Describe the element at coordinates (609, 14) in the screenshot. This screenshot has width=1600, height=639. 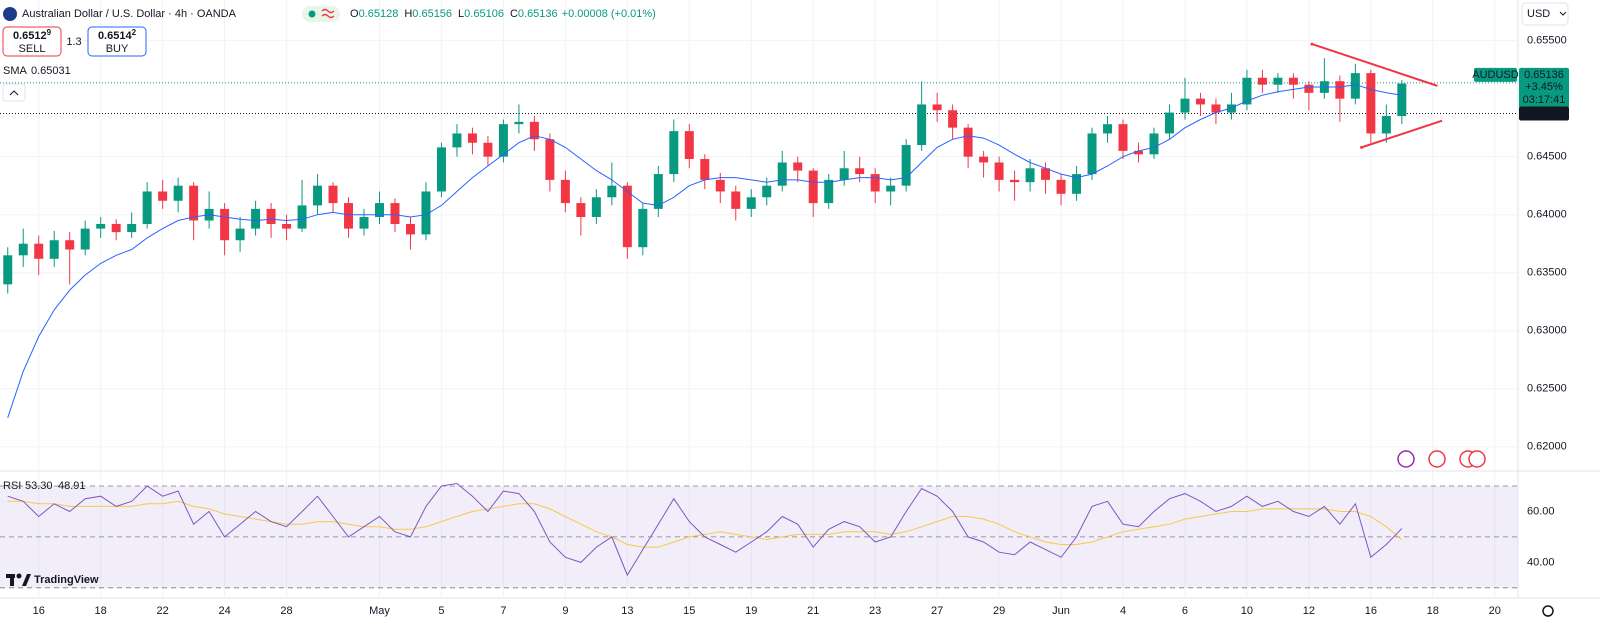
I see `ohlc-change: +0.00008 (+0.01%)` at that location.